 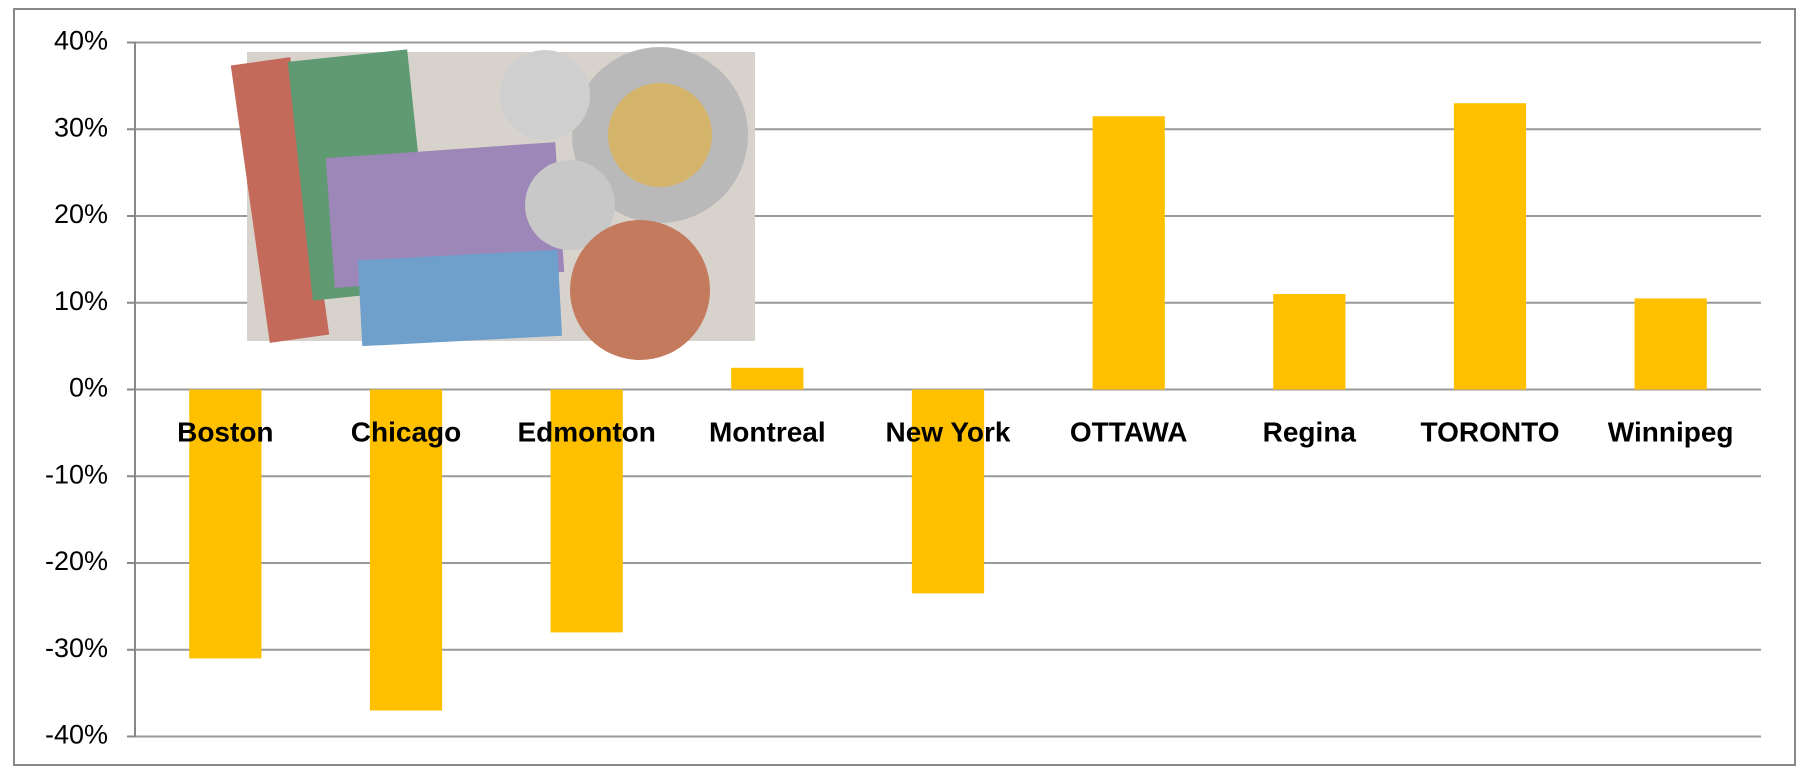 What do you see at coordinates (1310, 431) in the screenshot?
I see `x-tick-label: Regina` at bounding box center [1310, 431].